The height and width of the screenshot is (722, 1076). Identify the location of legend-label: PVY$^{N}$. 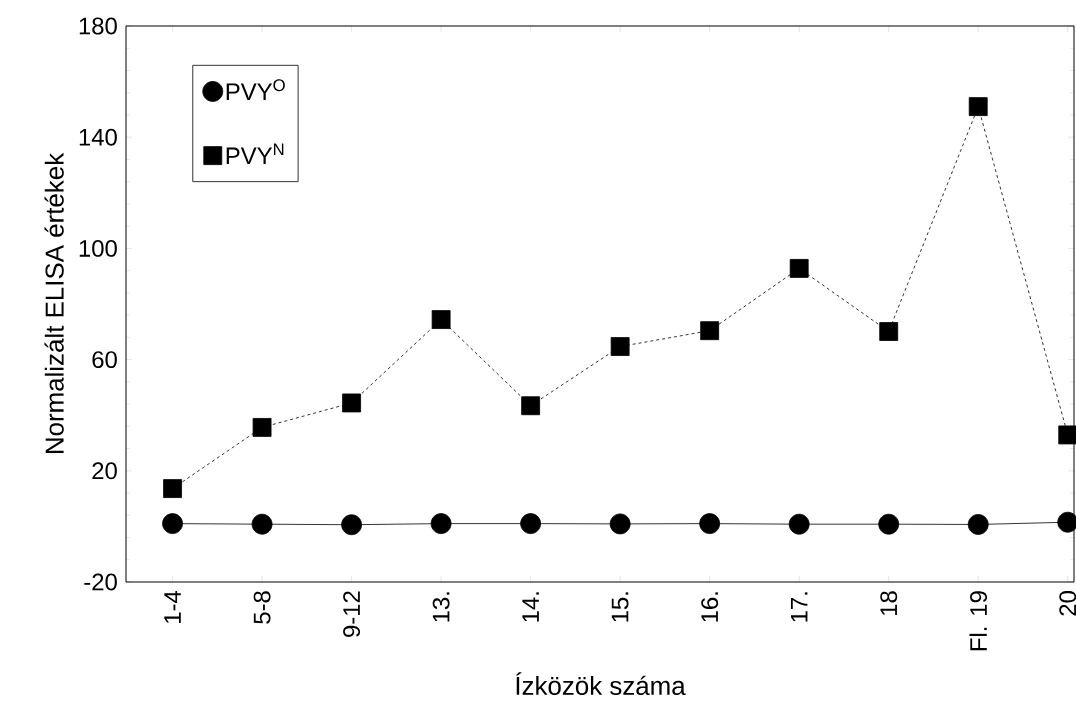
(255, 154).